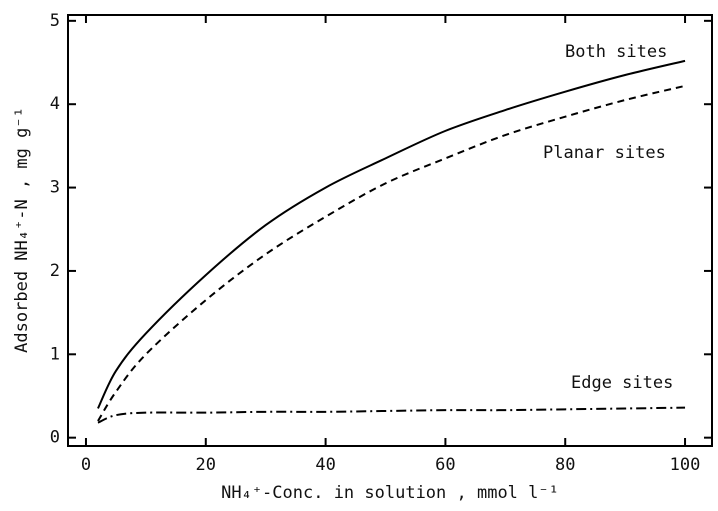 The image size is (718, 511). Describe the element at coordinates (390, 493) in the screenshot. I see `x-axis-label: NH₄⁺-Conc. in solution , mmol l⁻¹` at that location.